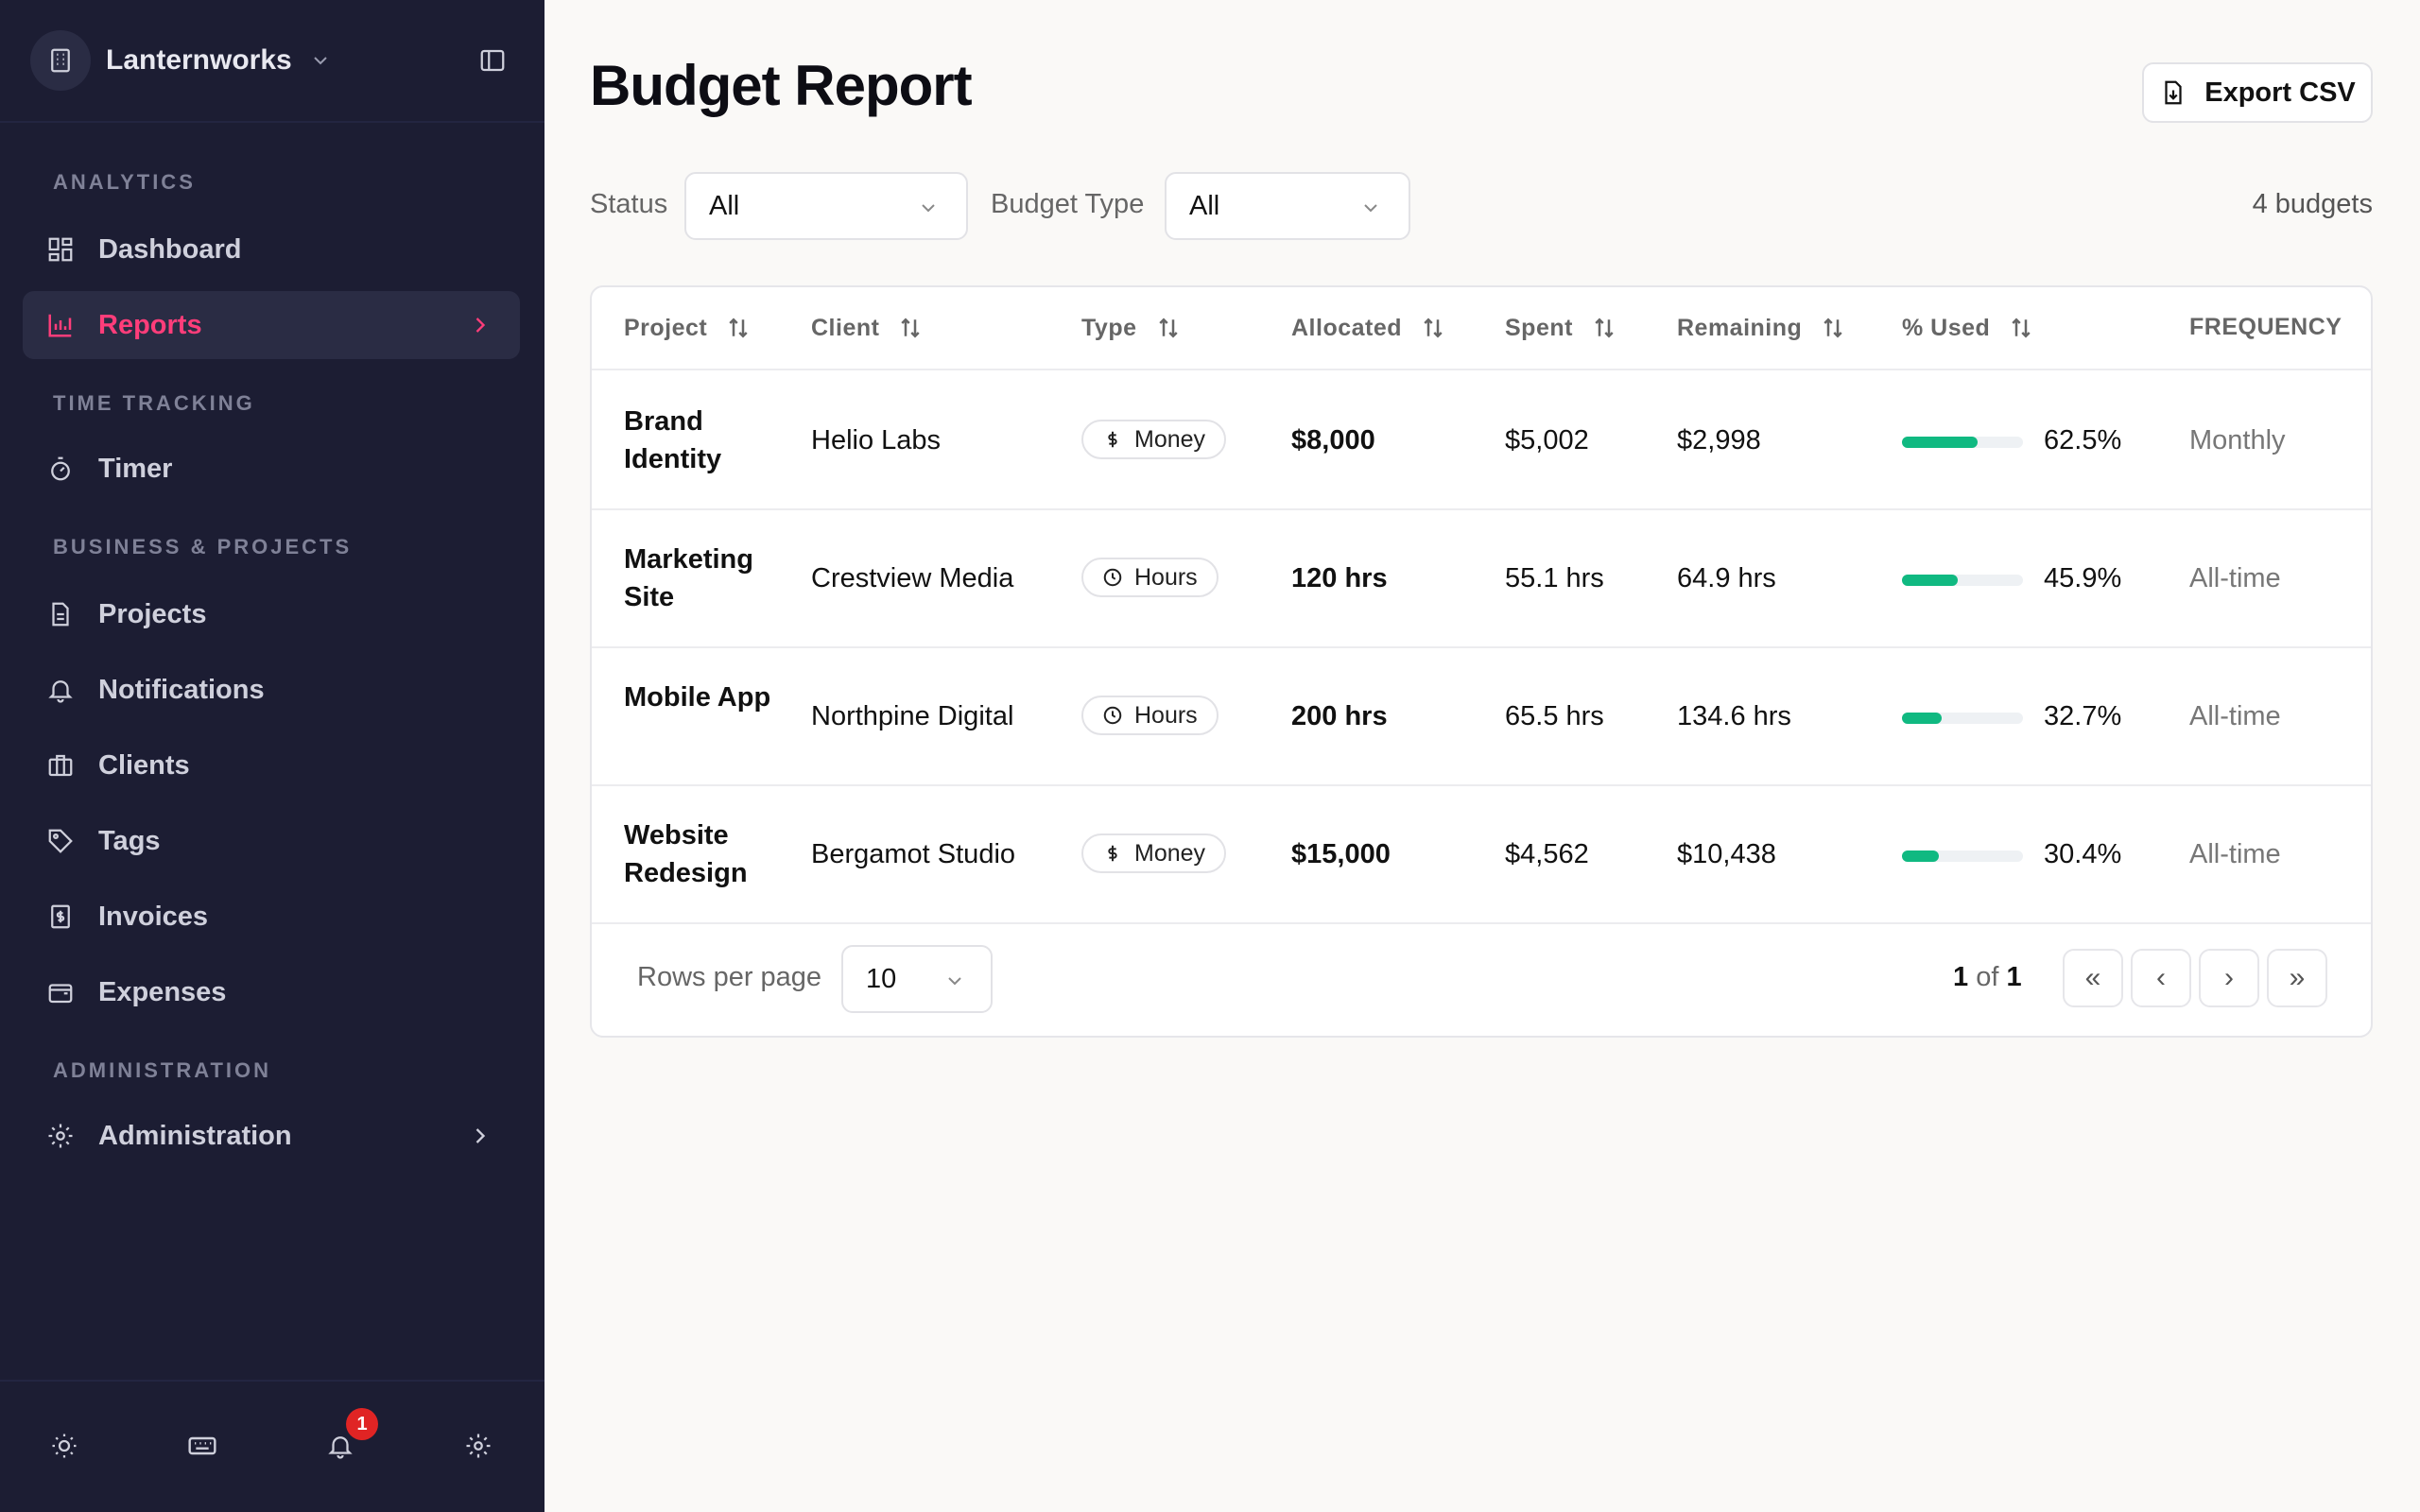  Describe the element at coordinates (917, 979) in the screenshot. I see `rows-per-page-select: 10` at that location.